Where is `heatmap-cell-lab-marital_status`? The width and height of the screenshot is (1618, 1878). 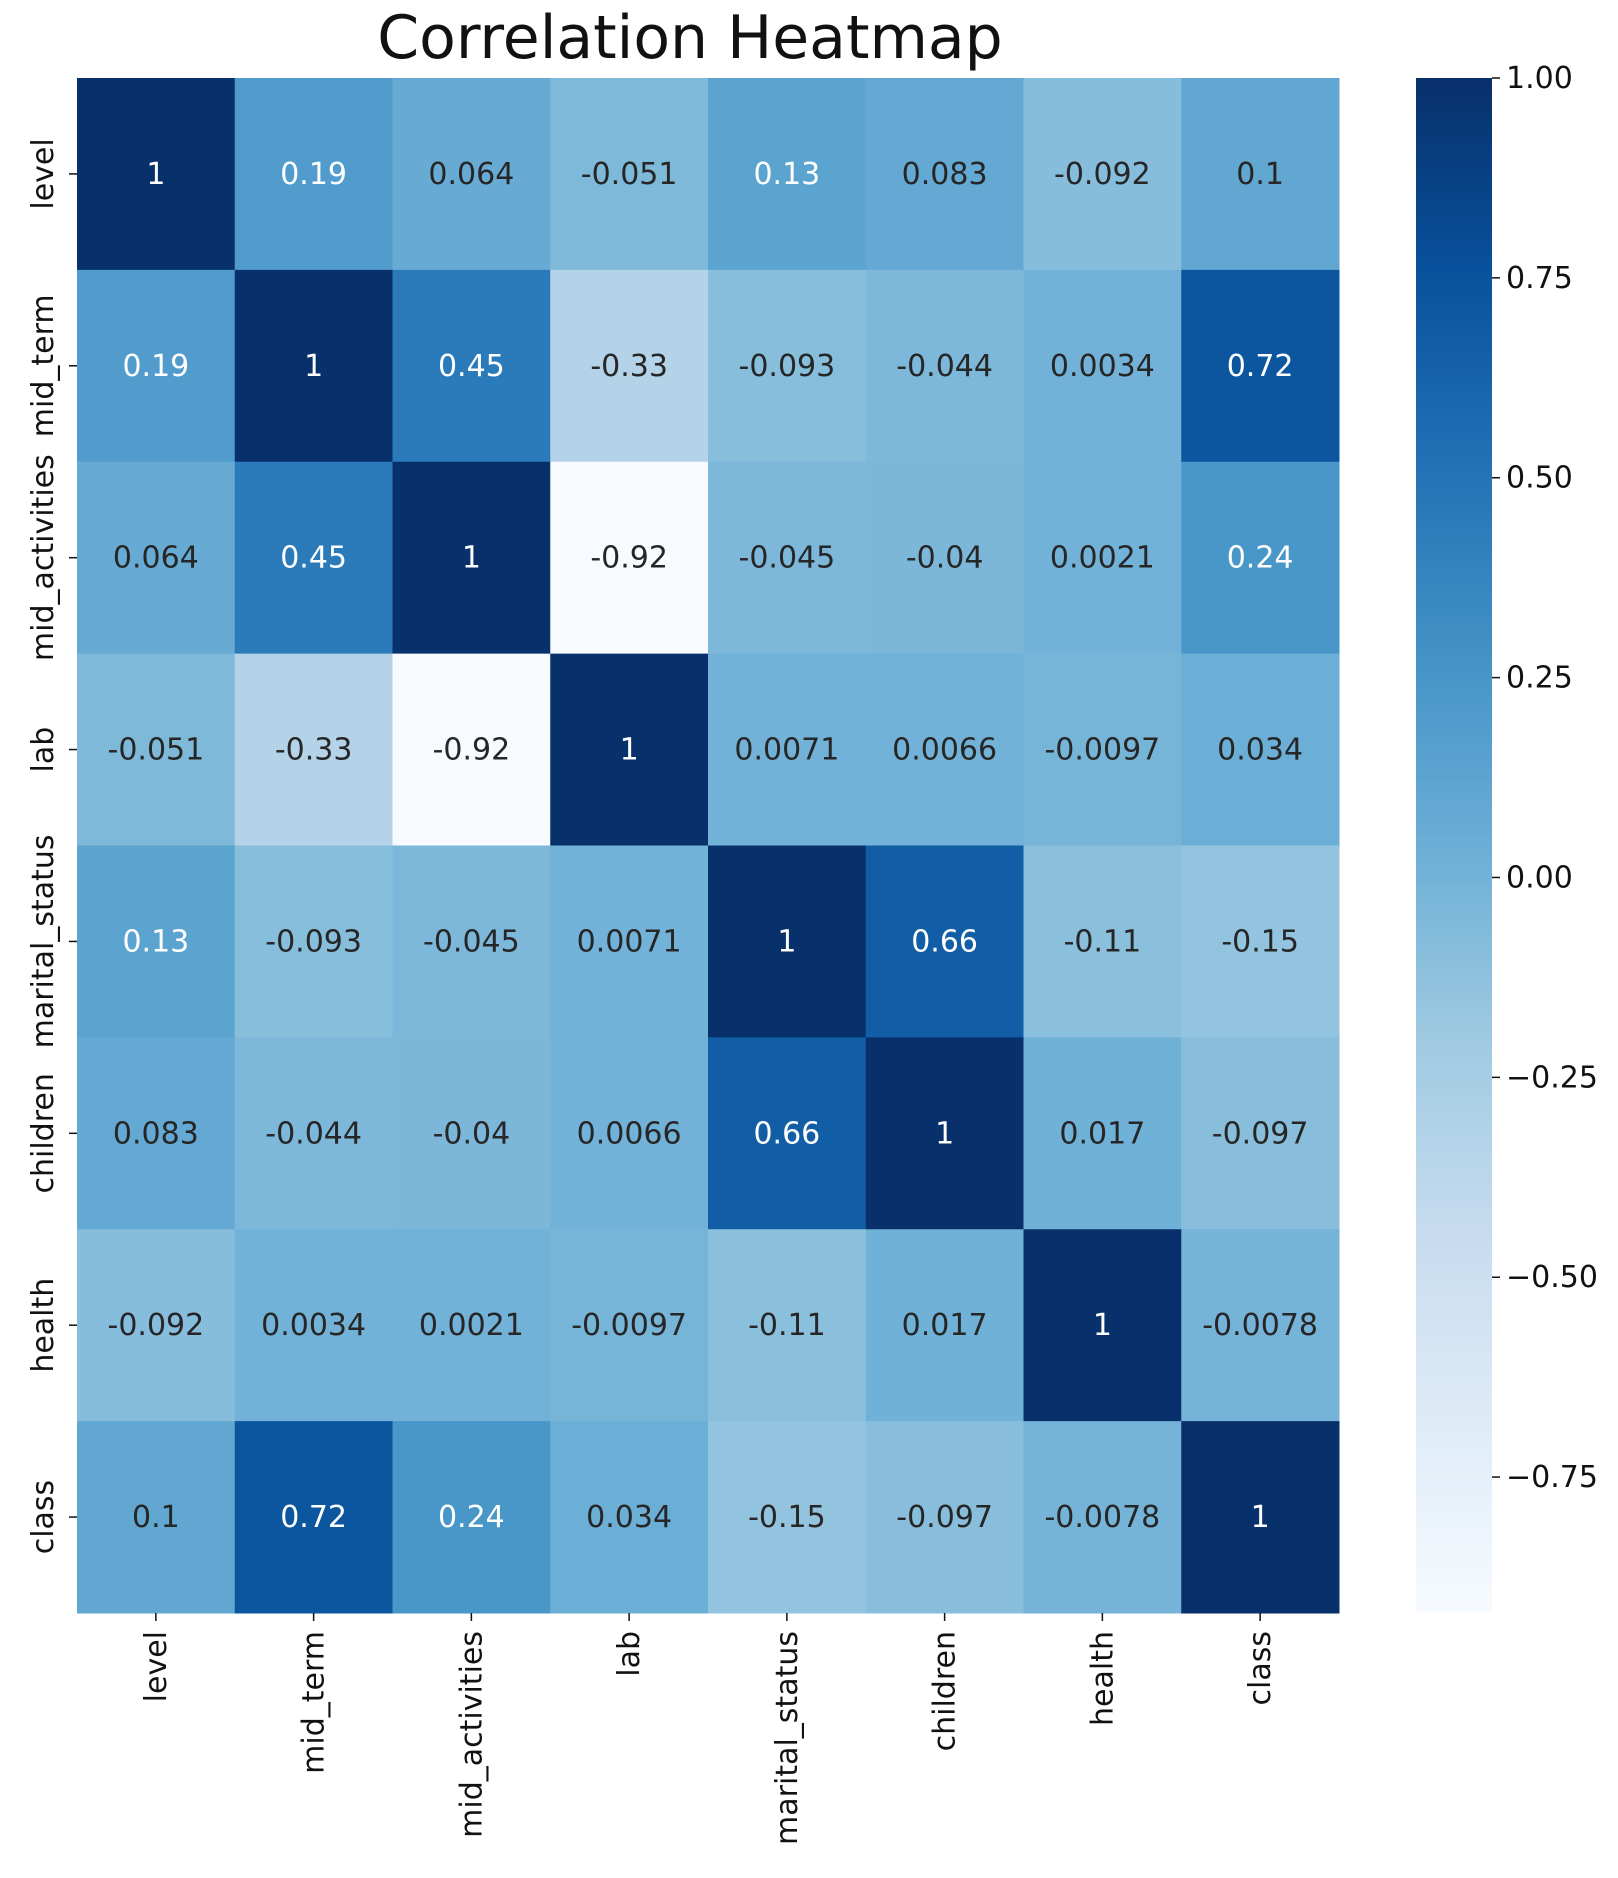
heatmap-cell-lab-marital_status is located at coordinates (787, 749).